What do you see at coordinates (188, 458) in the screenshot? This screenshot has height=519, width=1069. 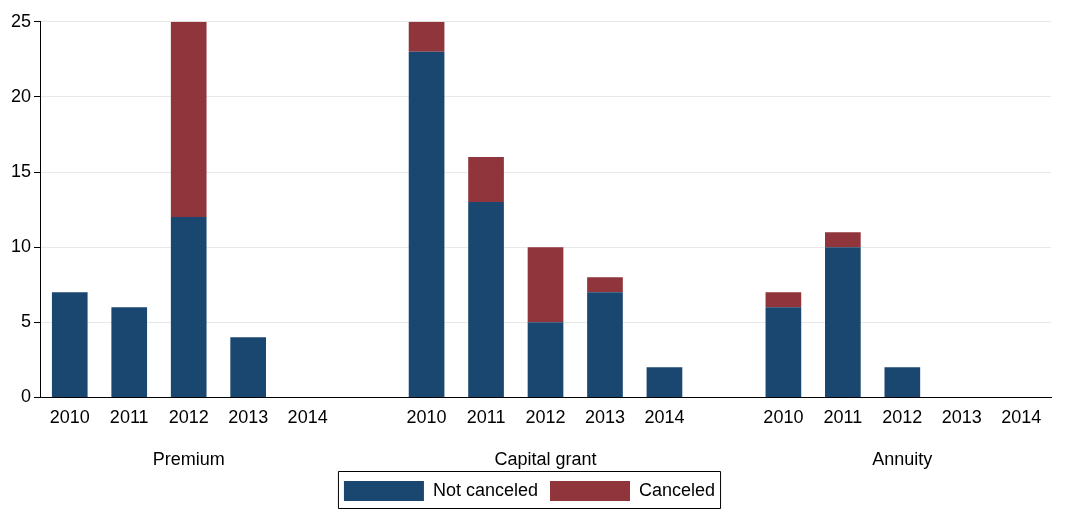 I see `text: Premium` at bounding box center [188, 458].